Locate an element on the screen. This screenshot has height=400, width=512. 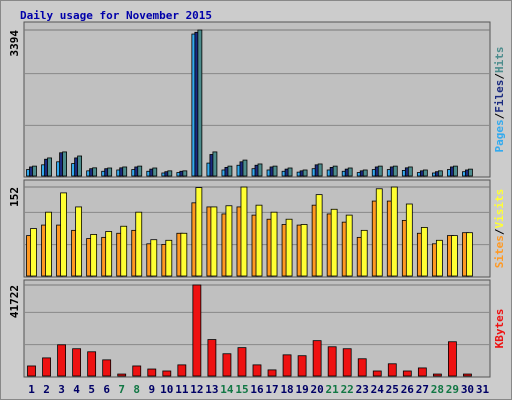
legend-entry: Sites is located at coordinates (499, 251).